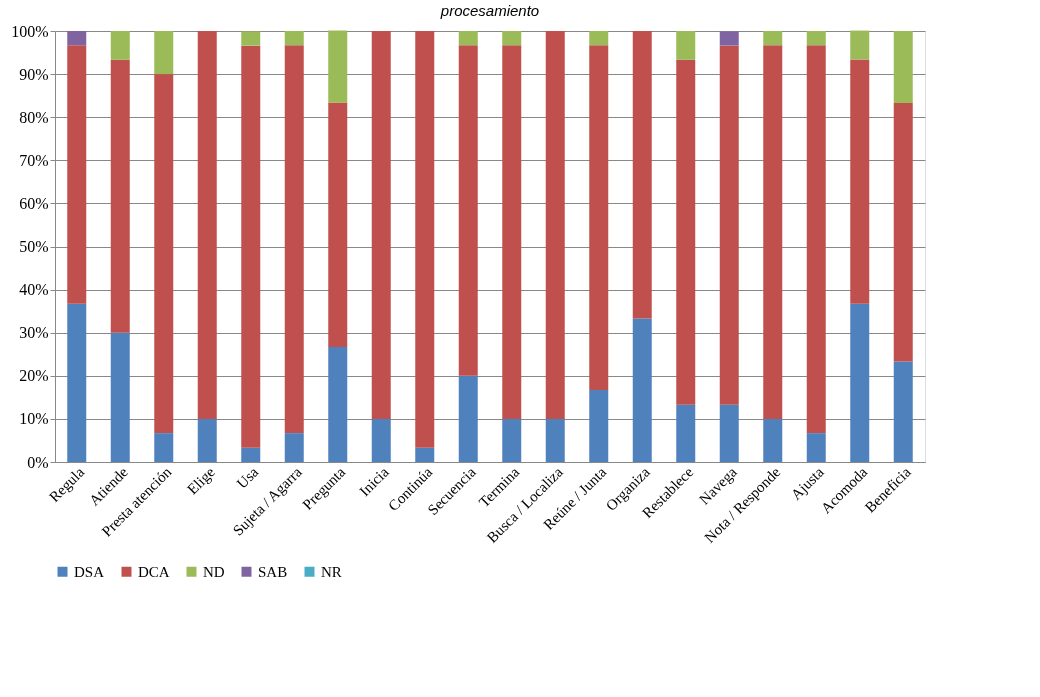 The width and height of the screenshot is (1040, 697). I want to click on y-tick-label: 20%, so click(34, 376).